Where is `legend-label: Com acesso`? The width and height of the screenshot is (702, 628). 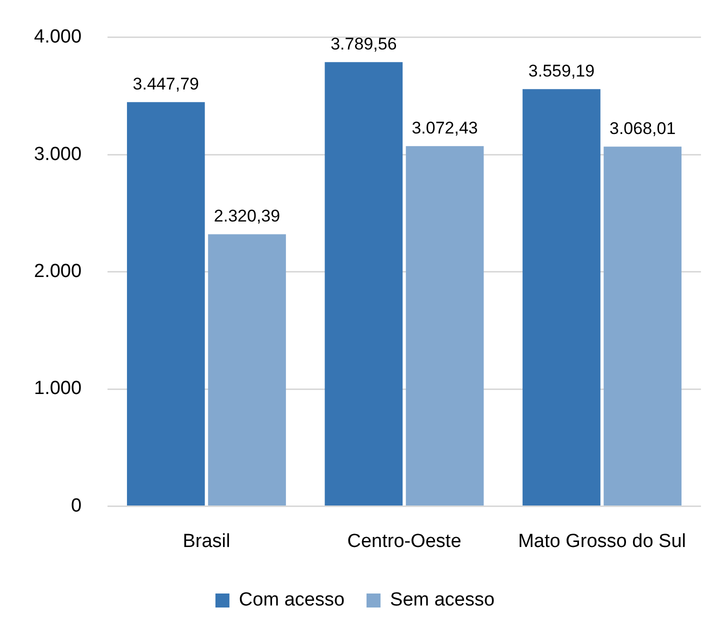
legend-label: Com acesso is located at coordinates (291, 600).